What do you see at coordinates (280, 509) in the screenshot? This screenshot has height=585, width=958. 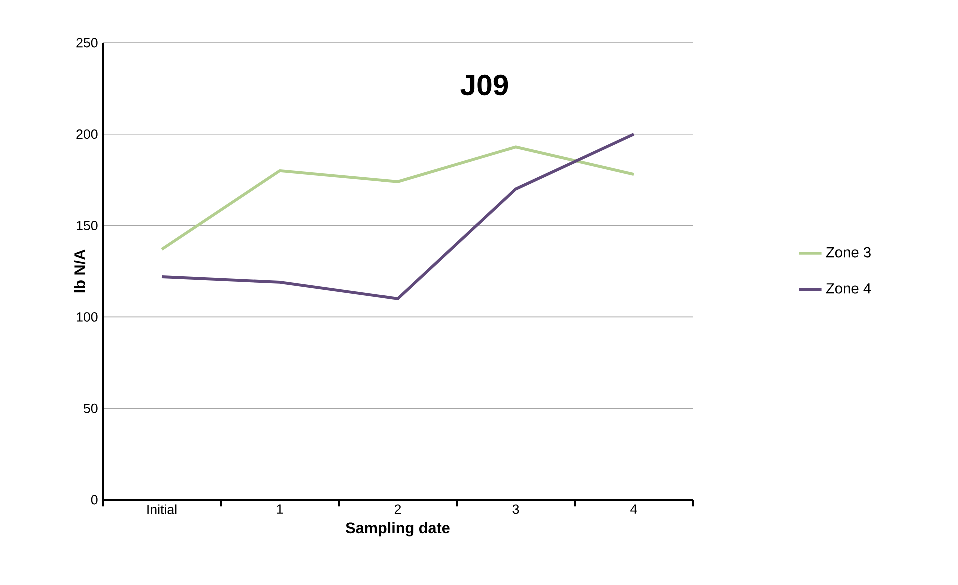 I see `x-tick-label: 1` at bounding box center [280, 509].